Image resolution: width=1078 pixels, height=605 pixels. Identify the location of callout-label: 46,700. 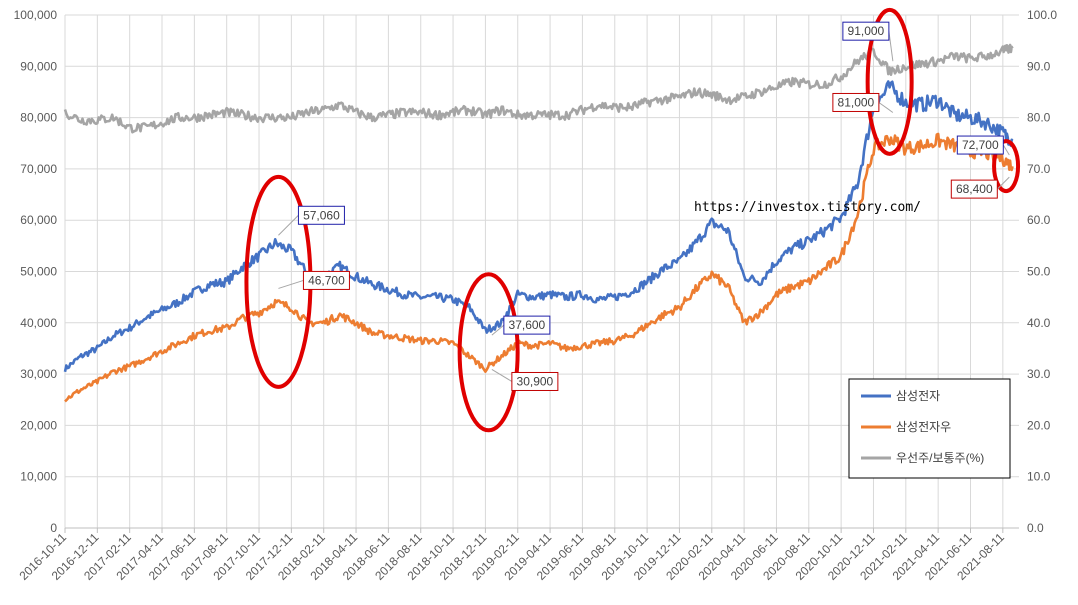
(326, 280).